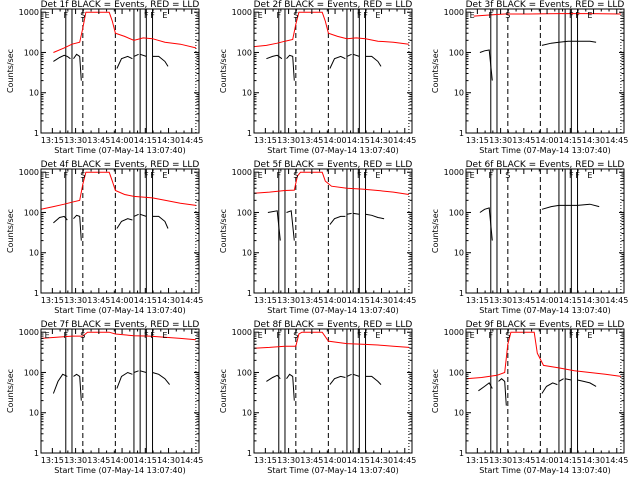  I want to click on panel-title: Det 6f BLACK = Events, RED = LLD, so click(545, 165).